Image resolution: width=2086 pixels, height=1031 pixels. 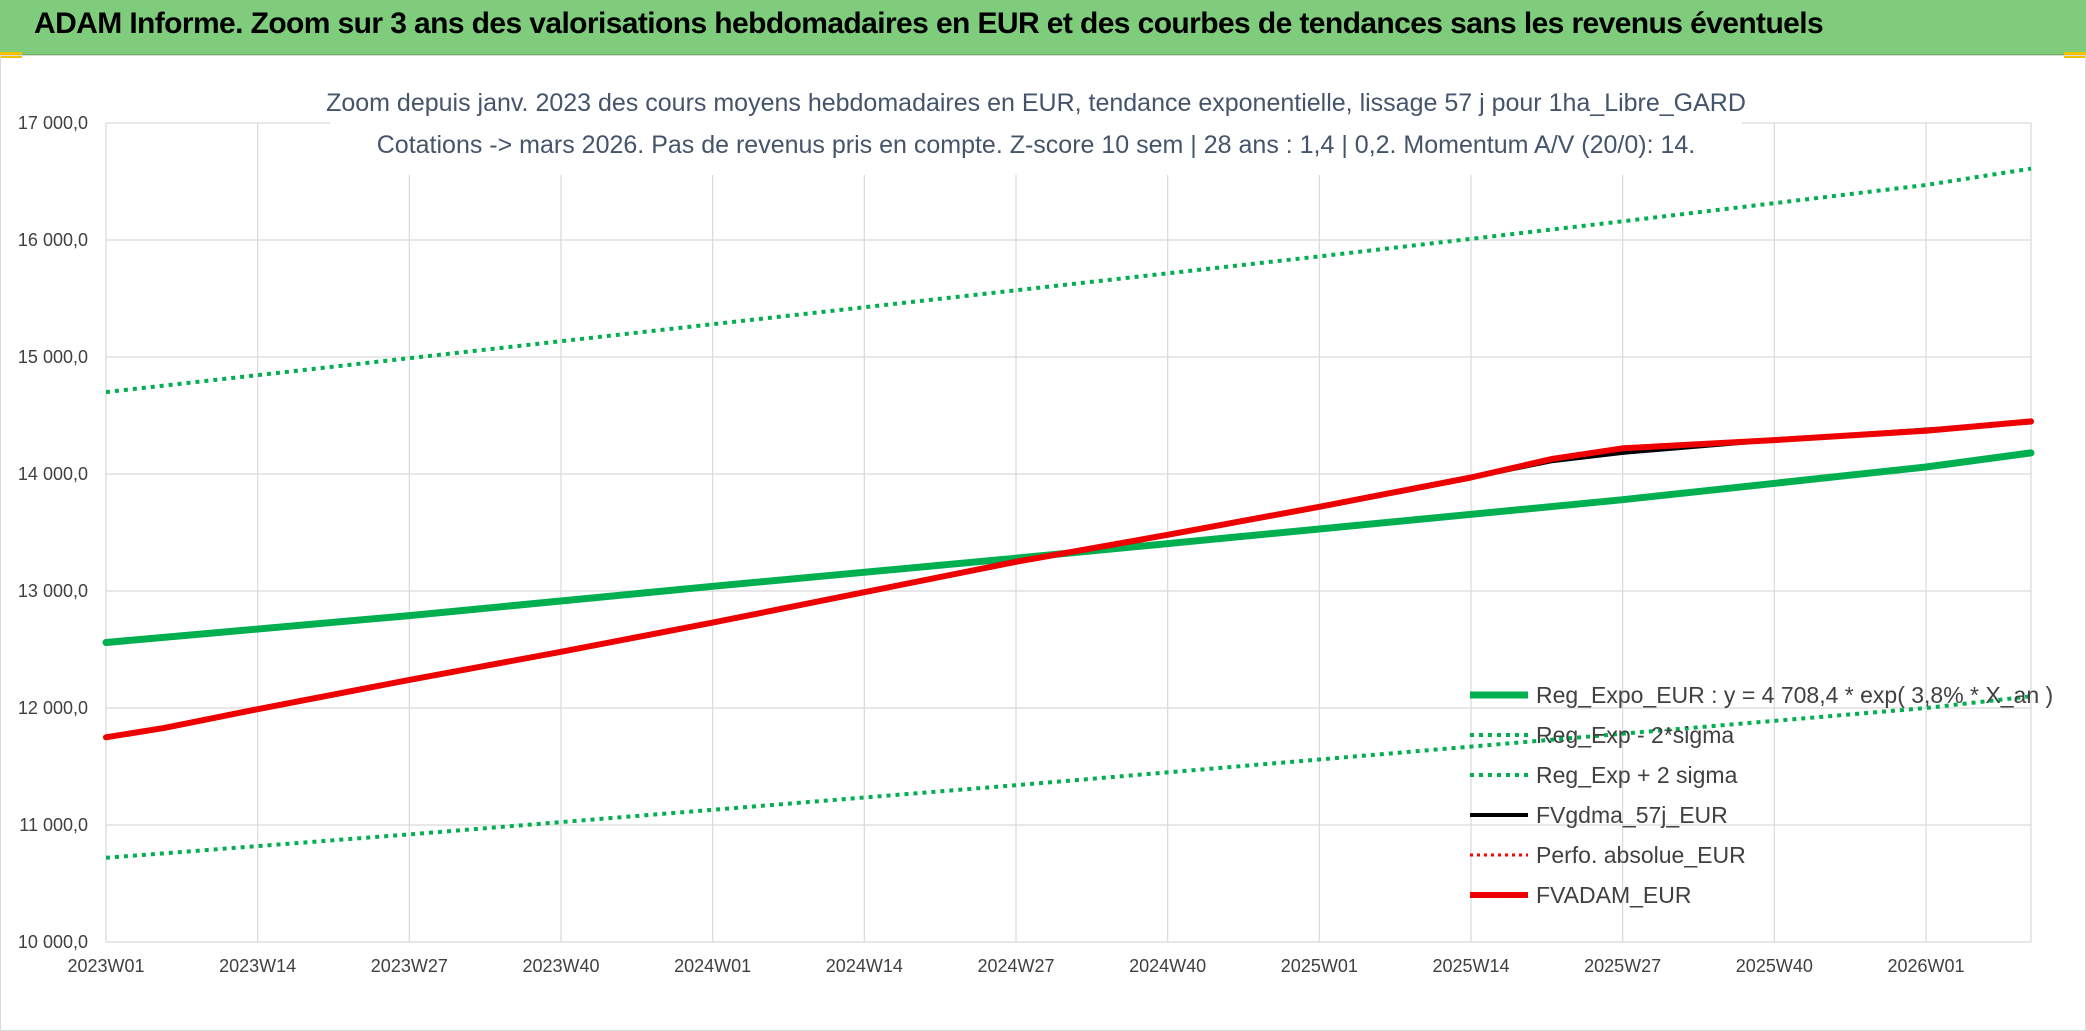 I want to click on legend-label: Reg_Exp - 2*sigma, so click(x=1635, y=735).